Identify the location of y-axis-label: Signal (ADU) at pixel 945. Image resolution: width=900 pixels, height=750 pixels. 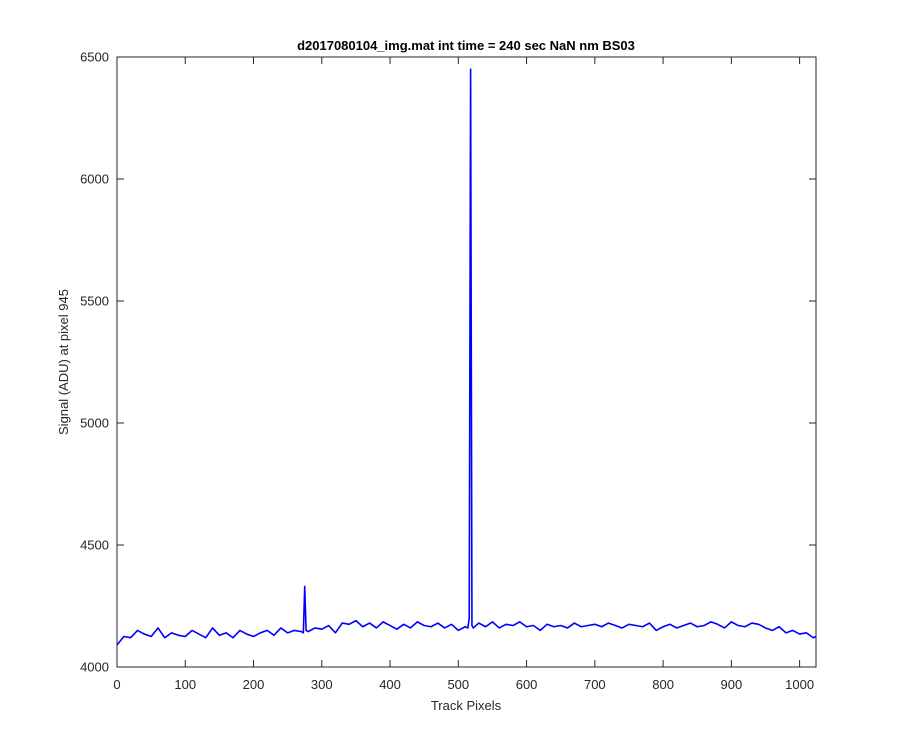
(63, 362).